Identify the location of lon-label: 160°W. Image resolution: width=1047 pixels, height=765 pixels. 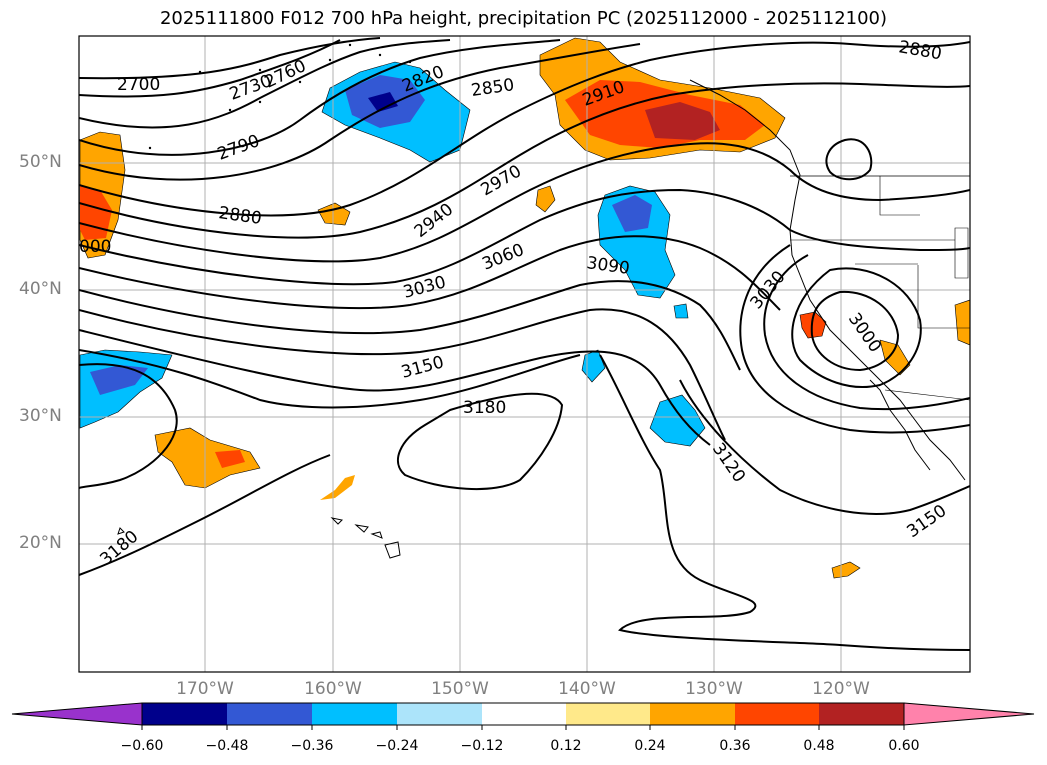
(333, 689).